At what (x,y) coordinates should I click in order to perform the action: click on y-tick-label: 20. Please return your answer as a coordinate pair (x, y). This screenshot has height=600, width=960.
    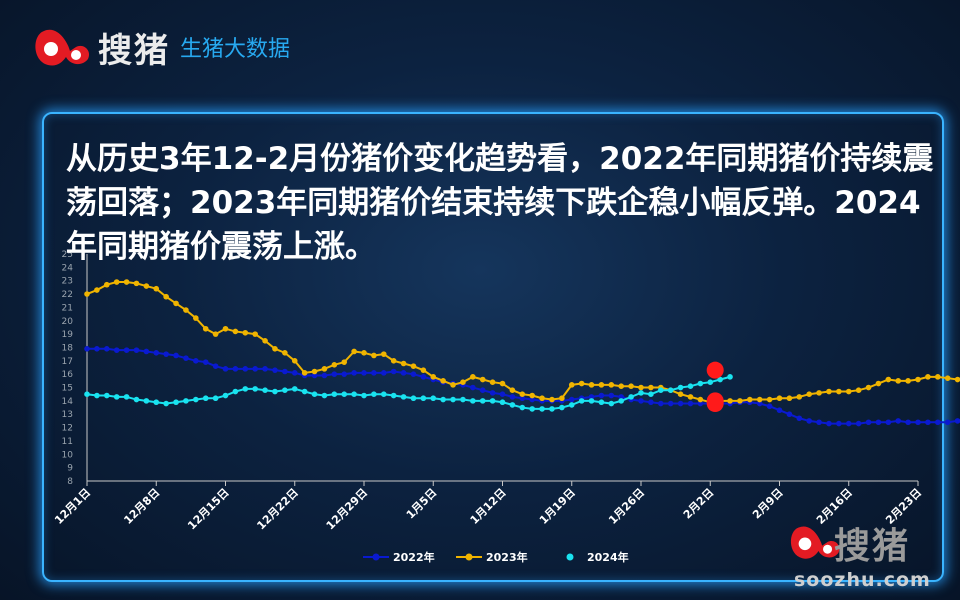
    Looking at the image, I should click on (68, 322).